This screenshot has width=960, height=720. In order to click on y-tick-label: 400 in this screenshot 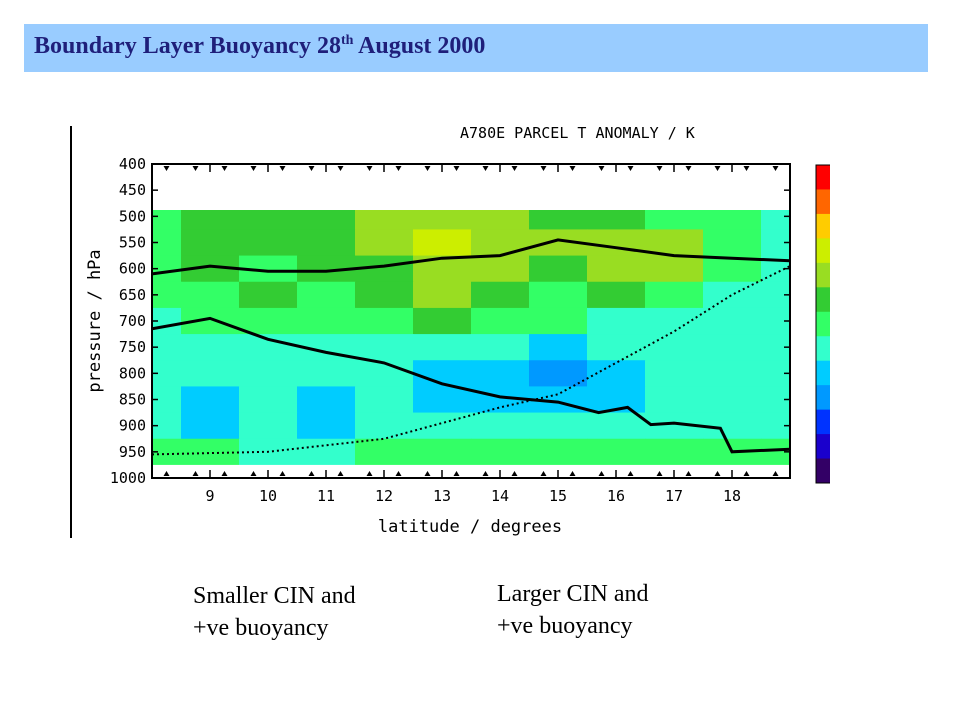, I will do `click(132, 164)`.